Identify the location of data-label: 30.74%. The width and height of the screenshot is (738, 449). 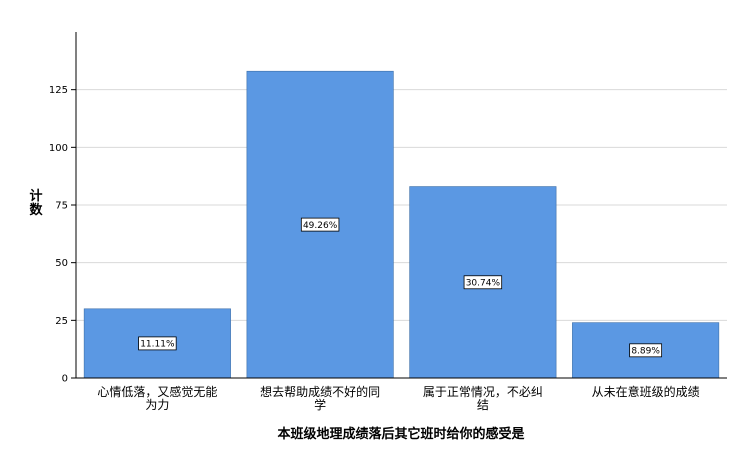
(483, 282).